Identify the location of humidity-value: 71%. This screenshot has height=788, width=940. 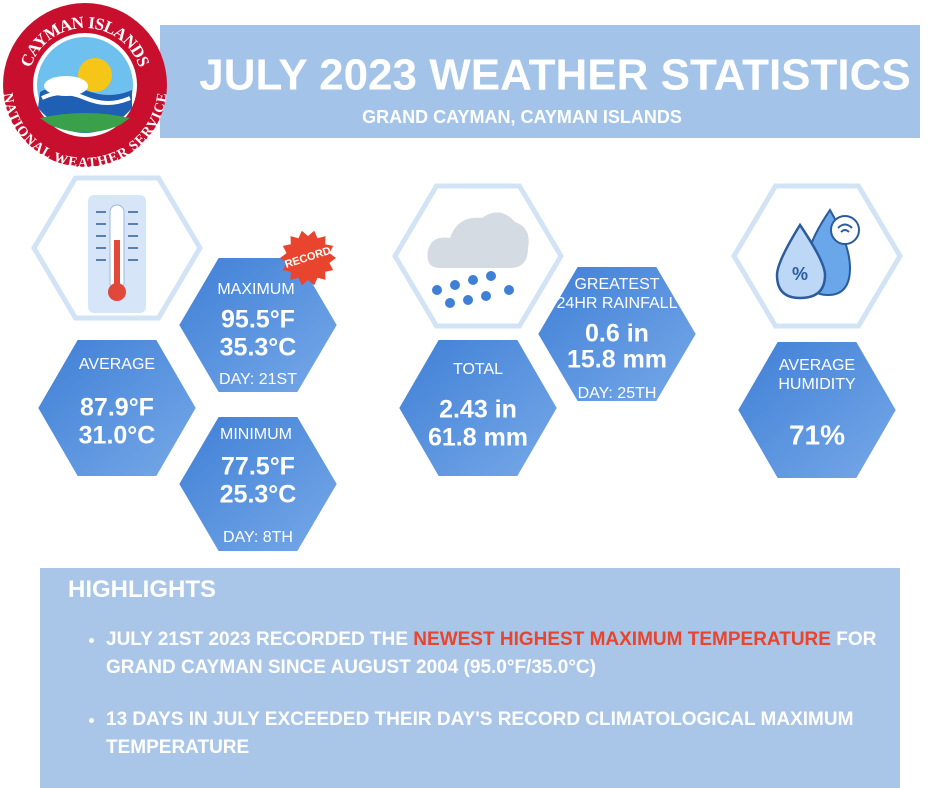
(817, 434).